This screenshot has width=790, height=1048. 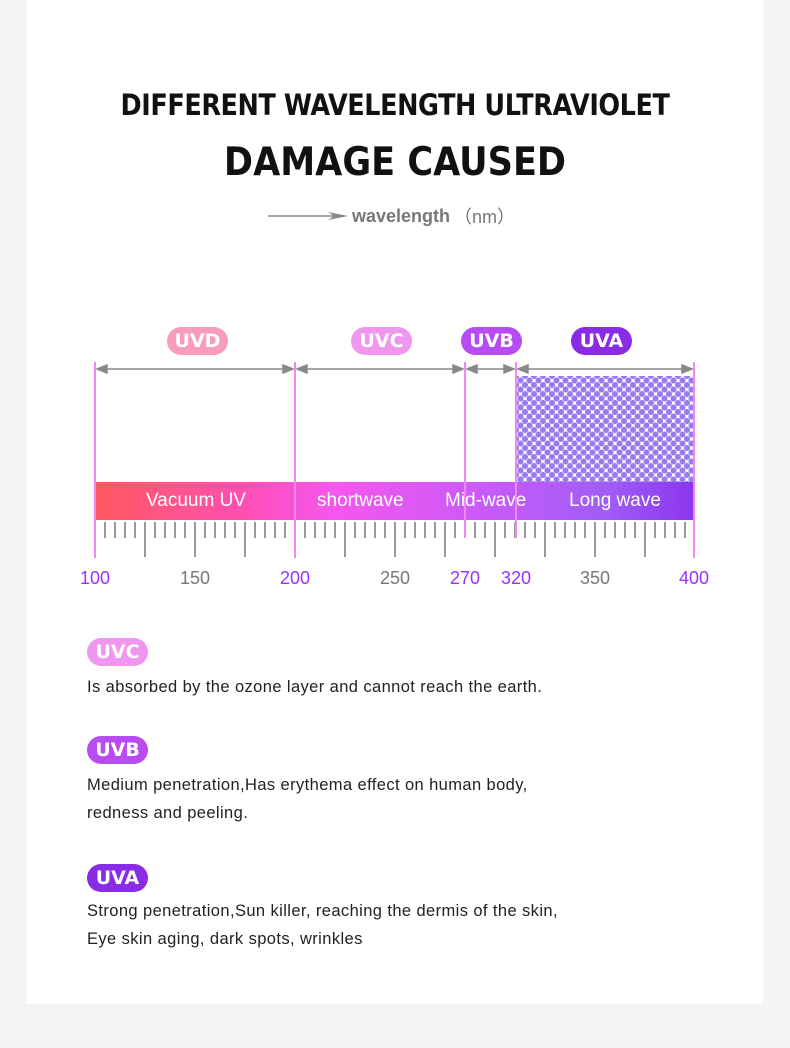 What do you see at coordinates (601, 341) in the screenshot?
I see `badge-uva: UVA` at bounding box center [601, 341].